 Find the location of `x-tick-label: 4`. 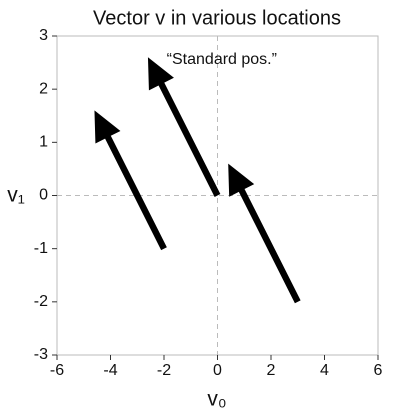

x-tick-label: 4 is located at coordinates (324, 370).